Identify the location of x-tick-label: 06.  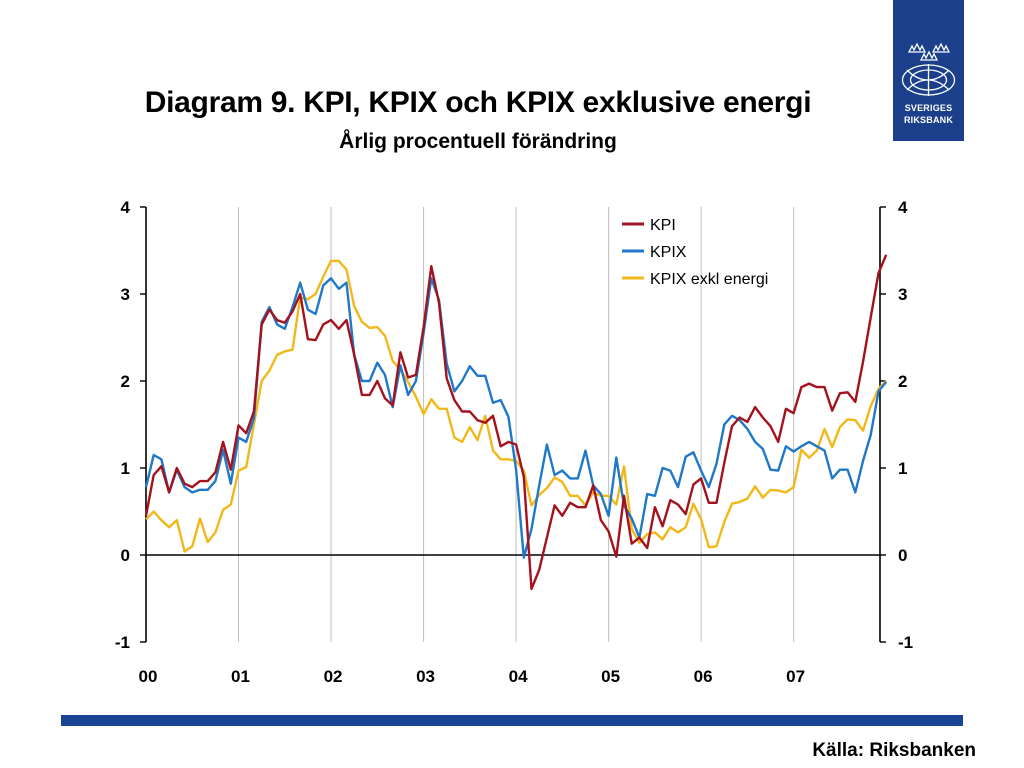
(703, 676).